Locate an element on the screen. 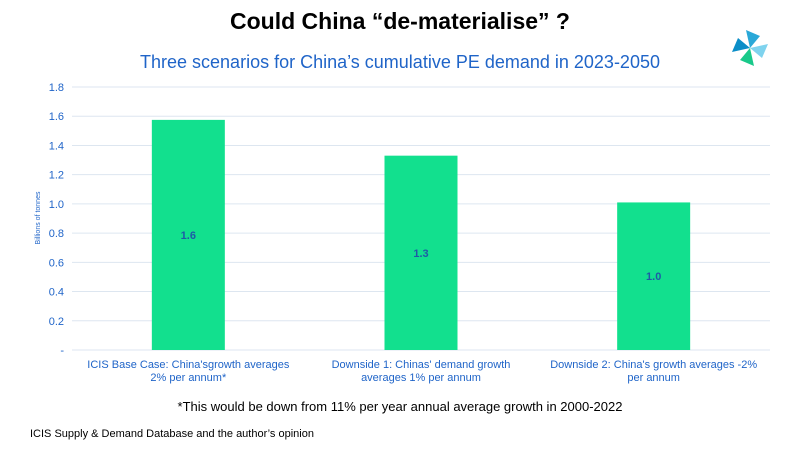  y-tick-label: - is located at coordinates (62, 351).